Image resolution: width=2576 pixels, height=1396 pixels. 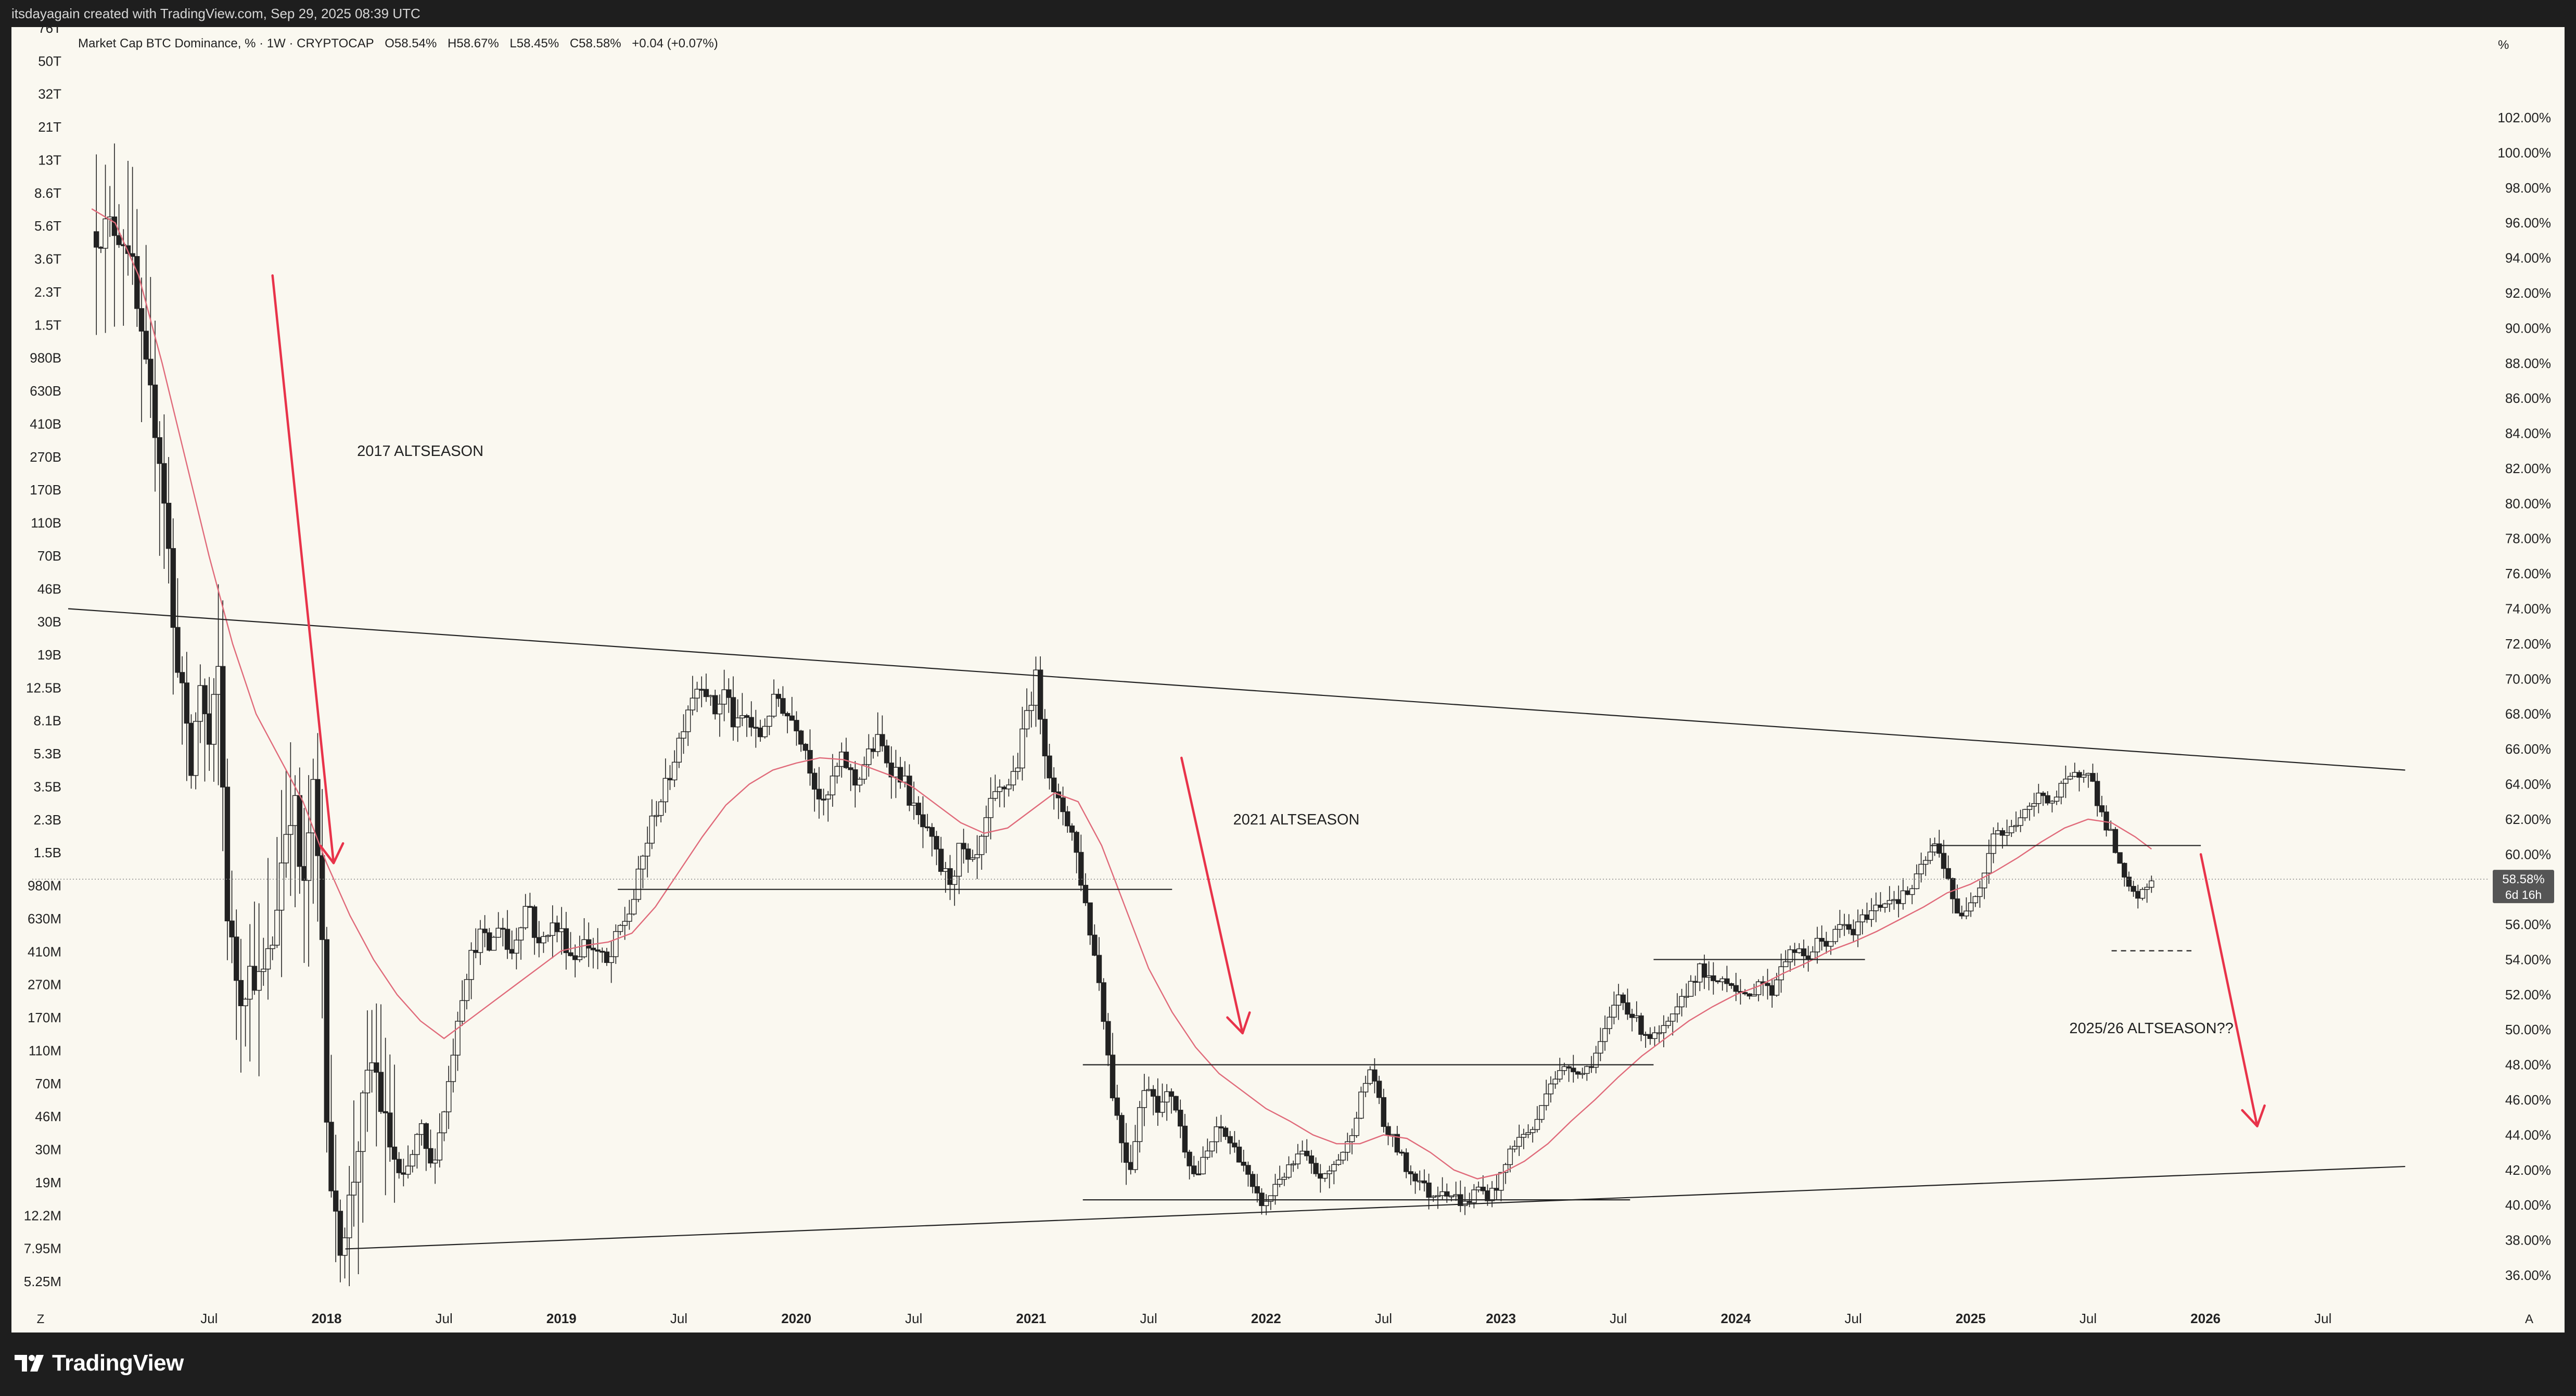 What do you see at coordinates (2528, 1240) in the screenshot?
I see `right-axis-tick: 38.00%` at bounding box center [2528, 1240].